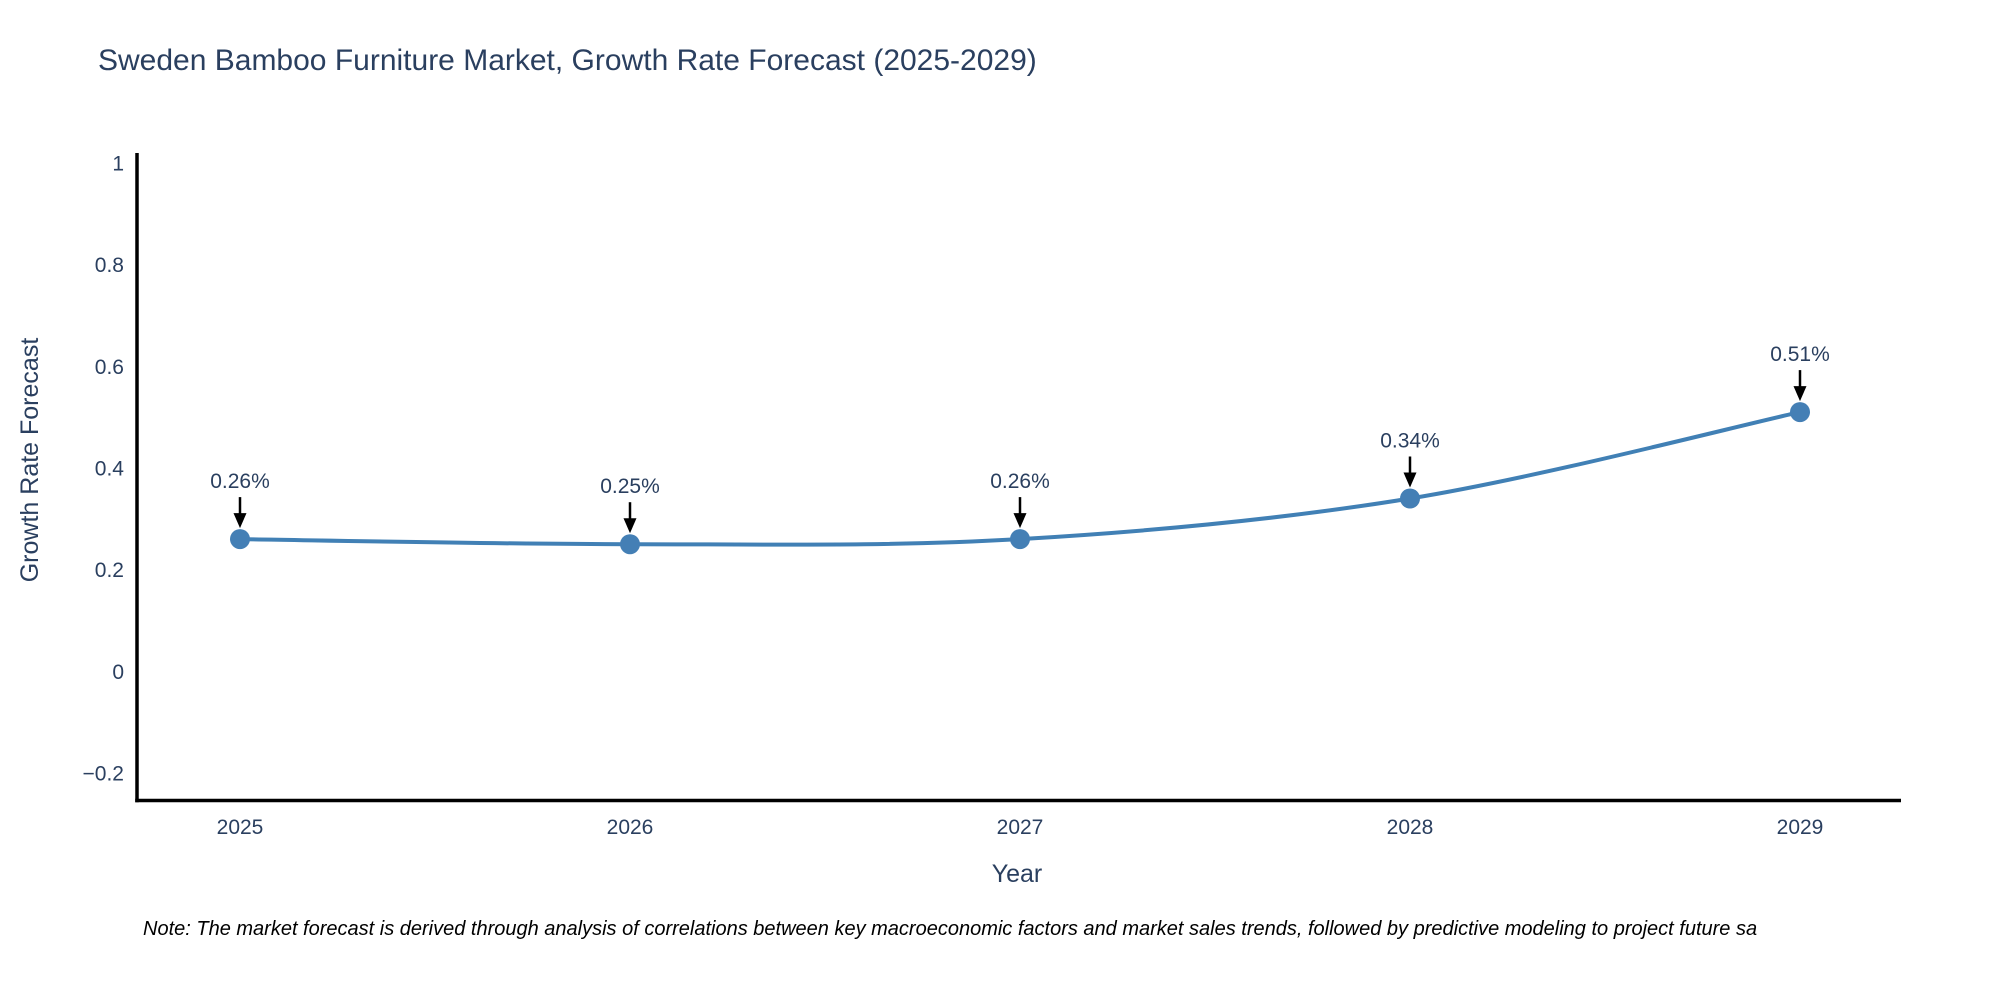 The image size is (2000, 1000). Describe the element at coordinates (1800, 354) in the screenshot. I see `point-annotation-label: 0.51%` at that location.